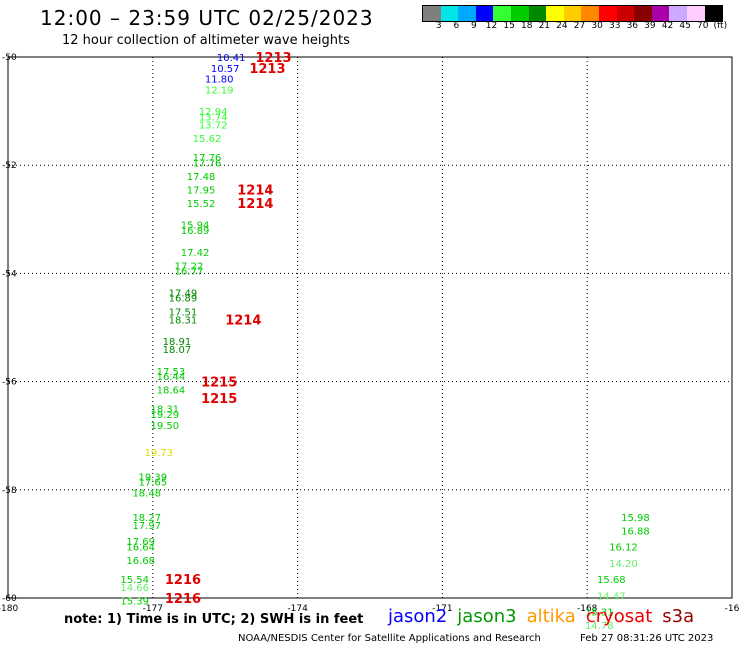  I want to click on wave-height-value: 15.94, so click(195, 226).